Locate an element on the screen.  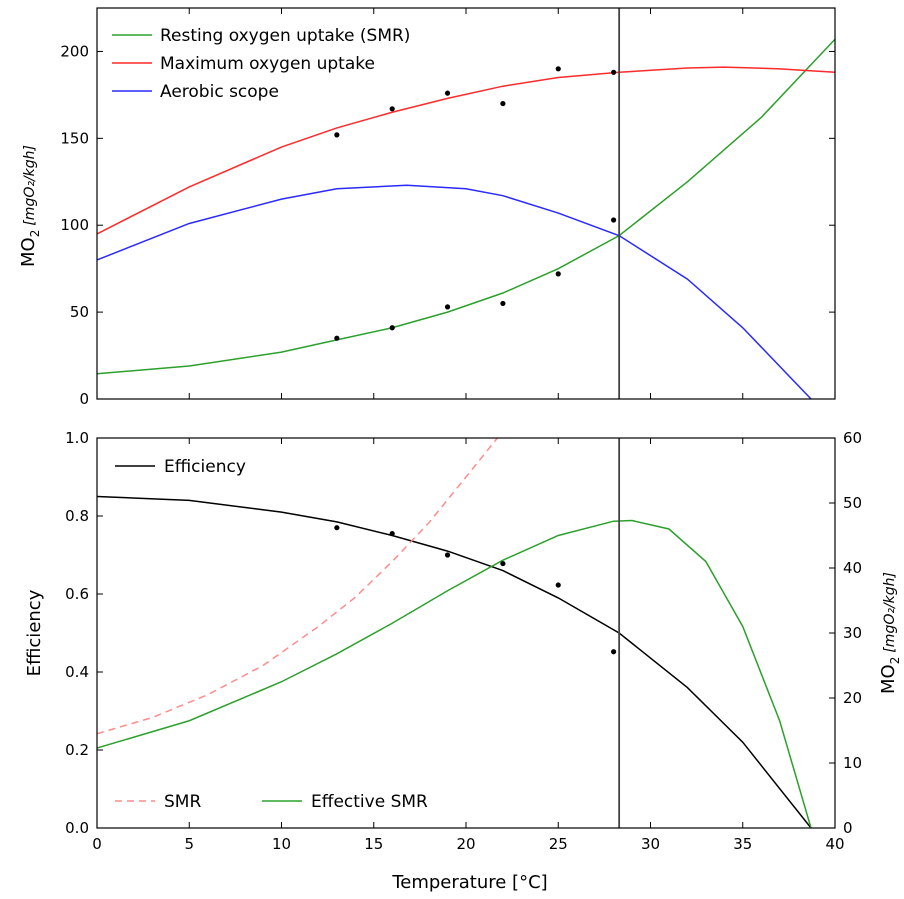
top-y-tick-label: 100 is located at coordinates (74, 225).